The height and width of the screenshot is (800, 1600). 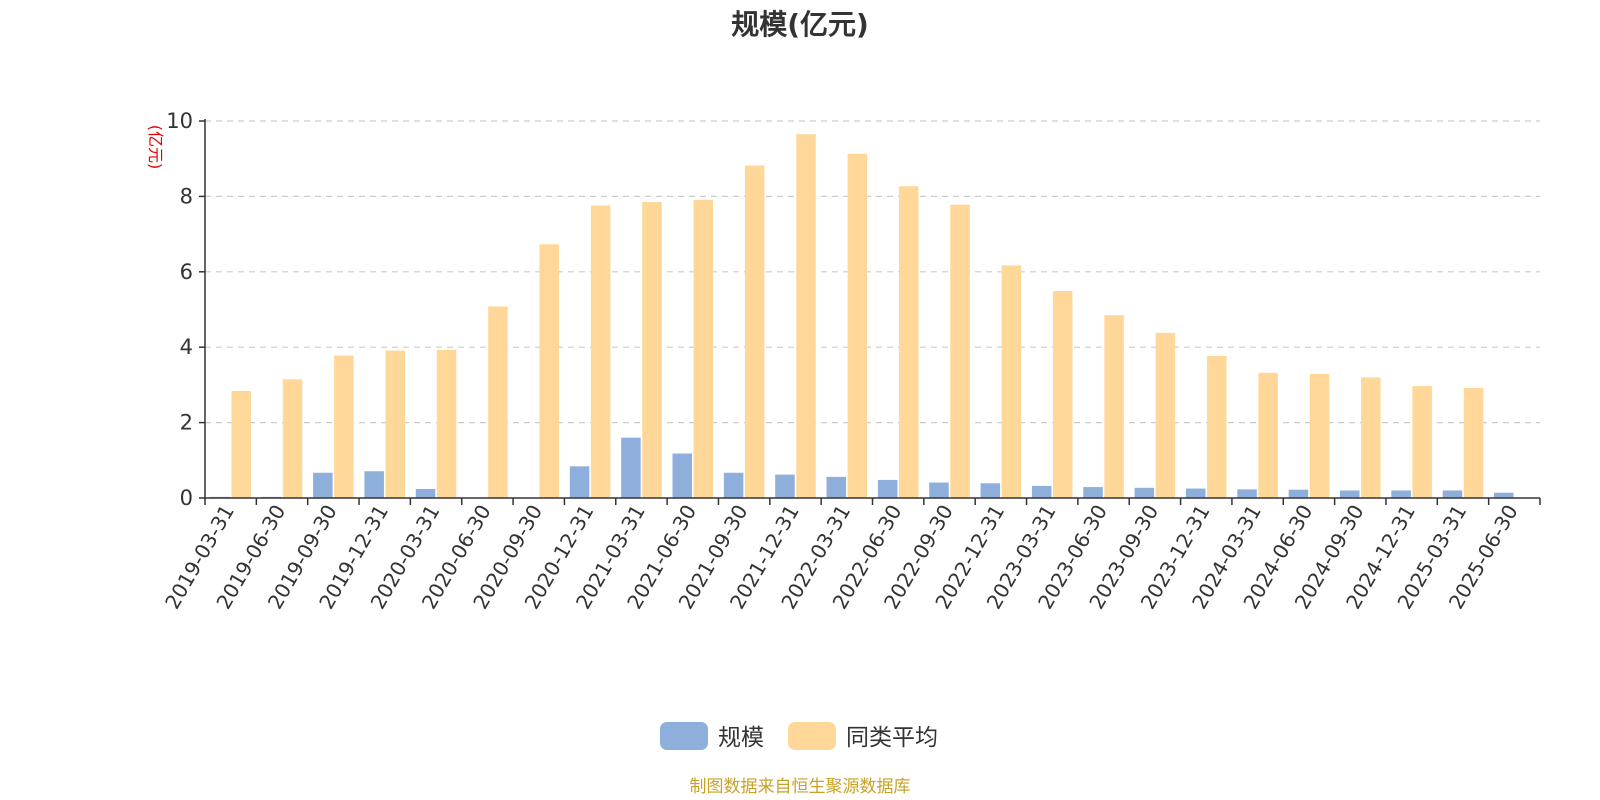 I want to click on legend: 规模 同类平均, so click(x=799, y=736).